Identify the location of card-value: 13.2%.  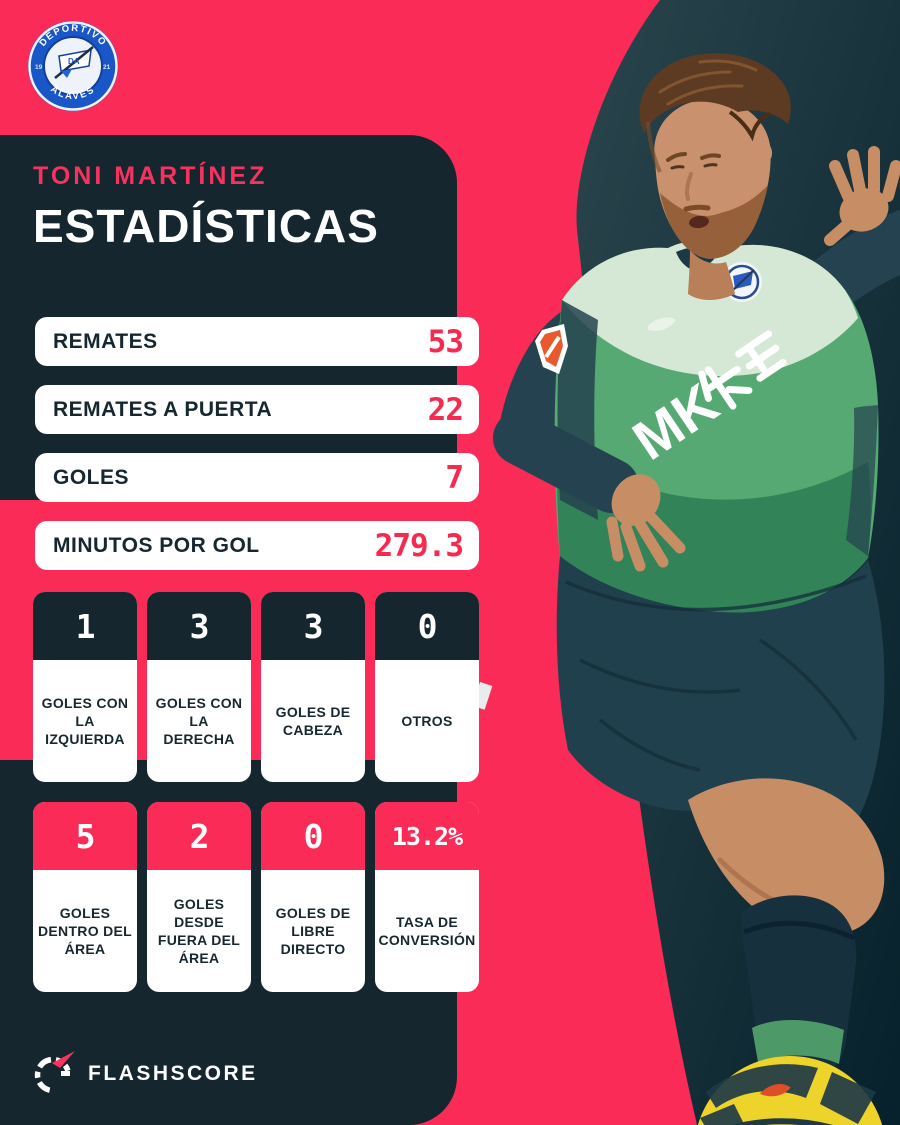
(427, 836).